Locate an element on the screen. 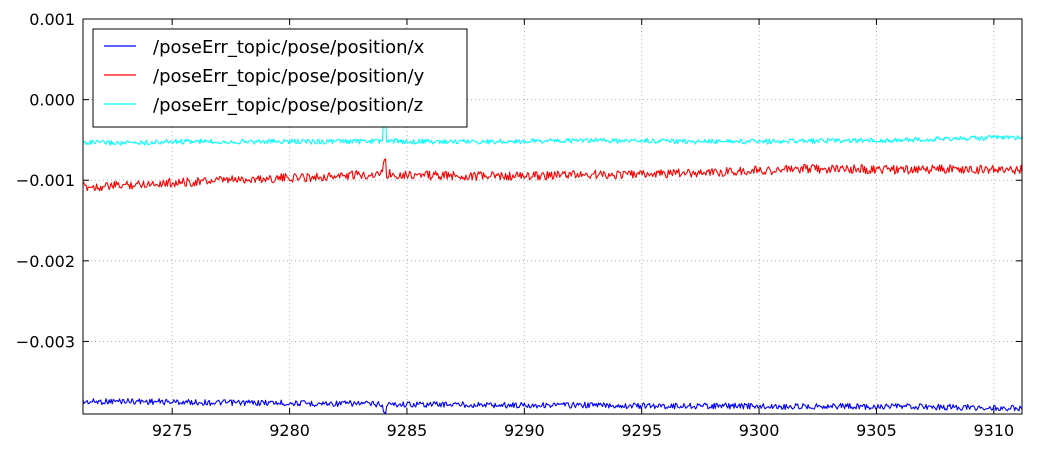 Image resolution: width=1040 pixels, height=456 pixels. x-tick-label: 9275 is located at coordinates (172, 430).